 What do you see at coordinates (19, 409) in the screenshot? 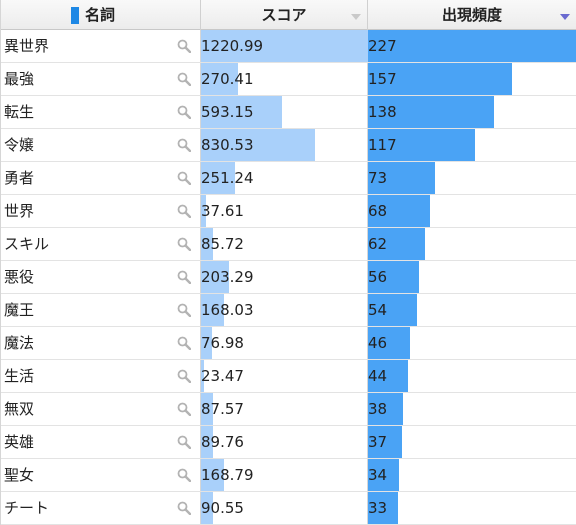
I see `term-label: 無双` at bounding box center [19, 409].